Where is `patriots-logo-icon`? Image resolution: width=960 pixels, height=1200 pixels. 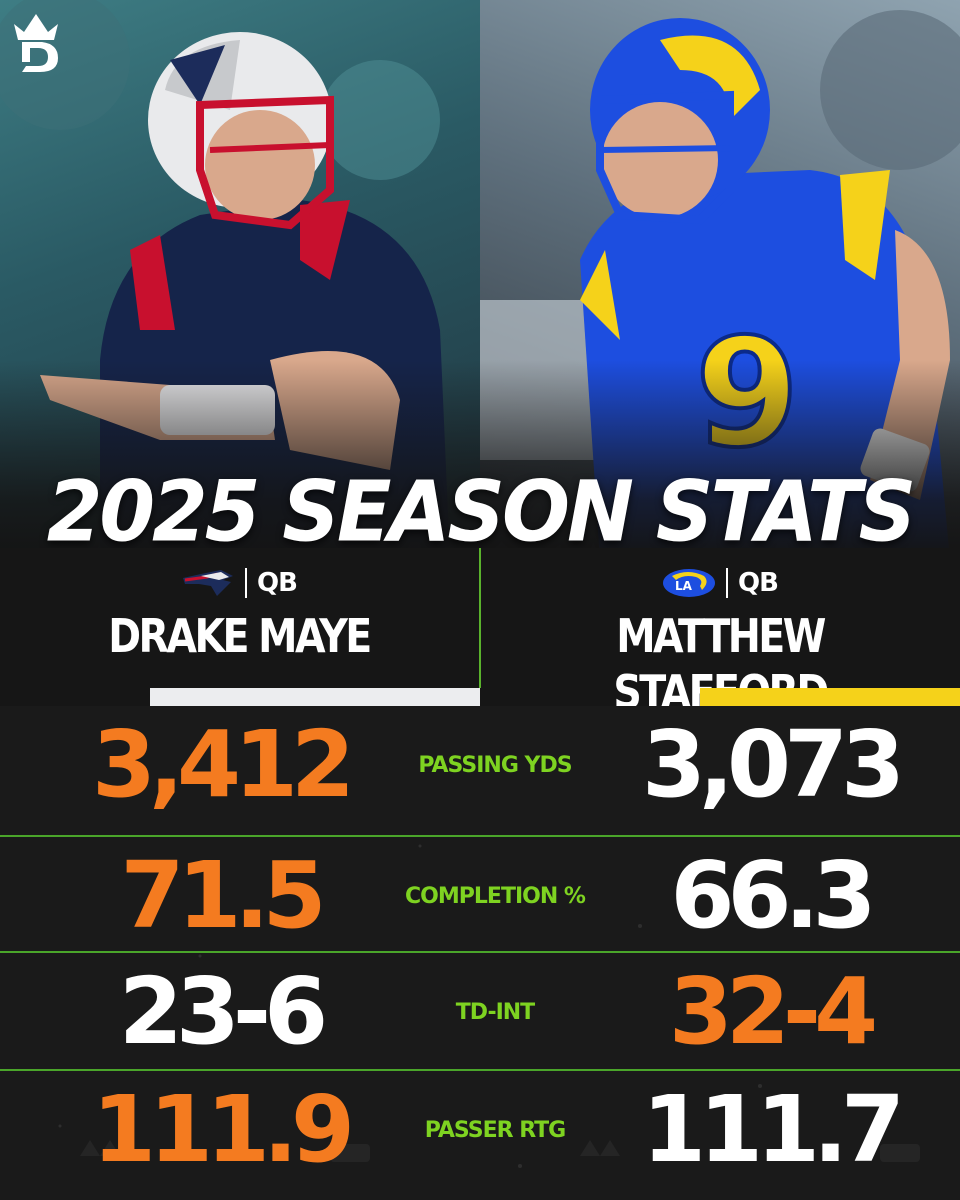 patriots-logo-icon is located at coordinates (208, 583).